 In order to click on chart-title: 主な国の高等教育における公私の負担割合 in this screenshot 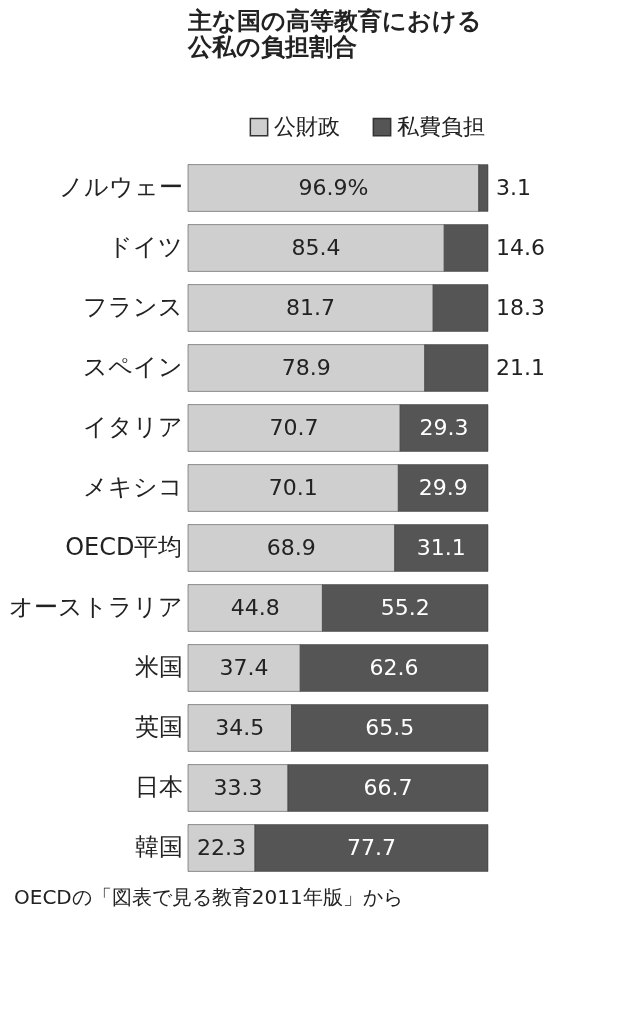, I will do `click(334, 34)`.